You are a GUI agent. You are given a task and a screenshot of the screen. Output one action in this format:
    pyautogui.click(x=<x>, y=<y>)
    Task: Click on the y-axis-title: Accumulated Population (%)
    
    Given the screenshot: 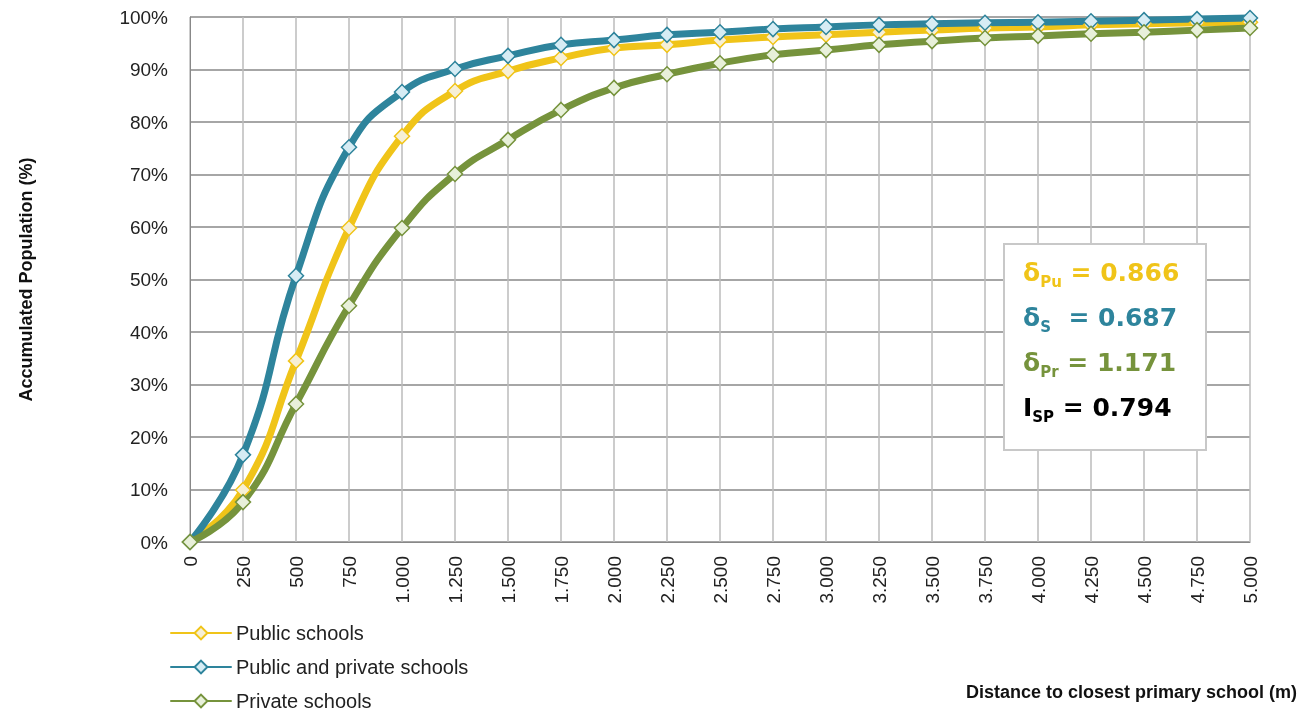 What is the action you would take?
    pyautogui.click(x=26, y=279)
    